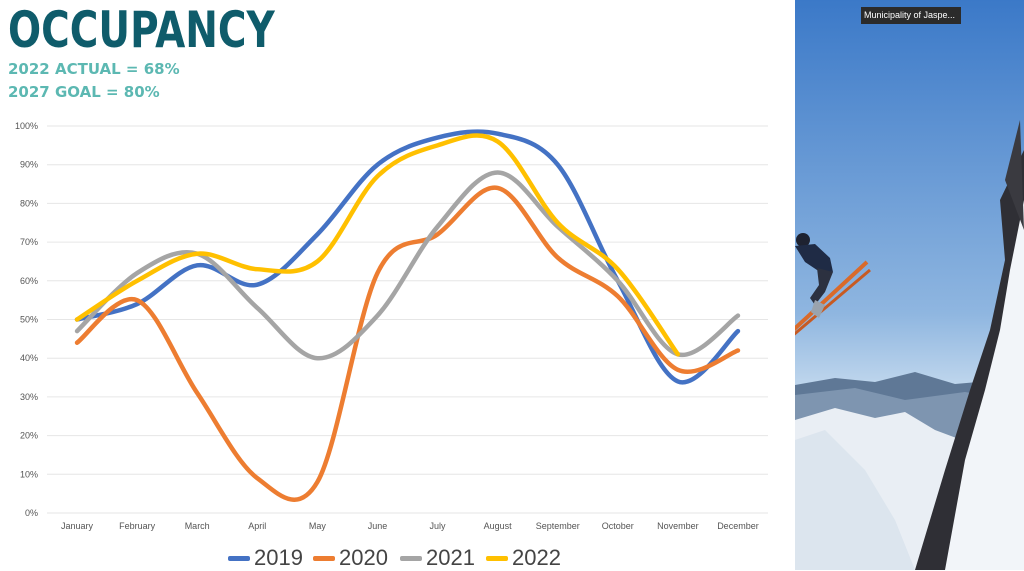 This screenshot has height=571, width=1024. I want to click on legend-label-2021: 2021, so click(450, 557).